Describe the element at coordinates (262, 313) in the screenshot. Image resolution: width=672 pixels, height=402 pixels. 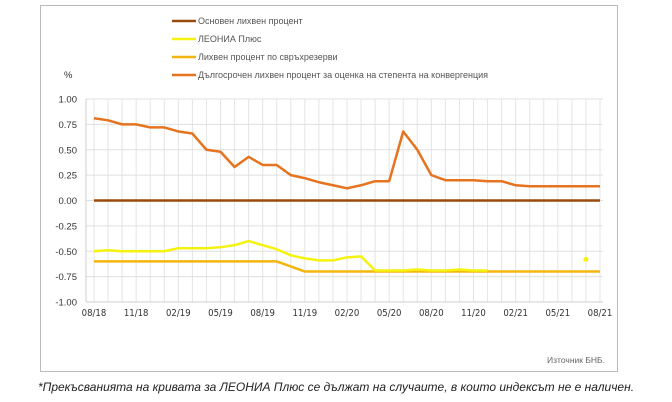
I see `x-tick-label: 08/19` at that location.